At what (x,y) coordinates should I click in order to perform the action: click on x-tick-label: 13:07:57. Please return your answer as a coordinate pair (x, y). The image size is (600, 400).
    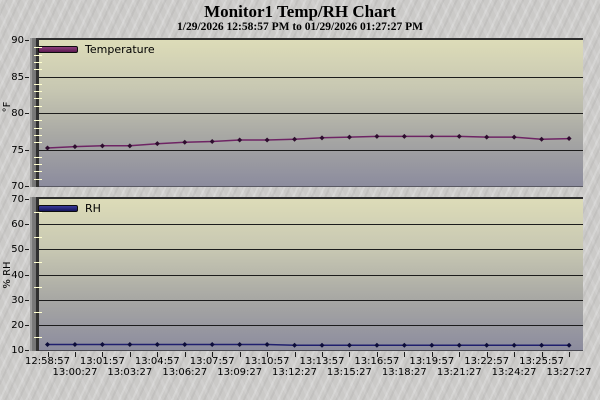
    Looking at the image, I should click on (212, 361).